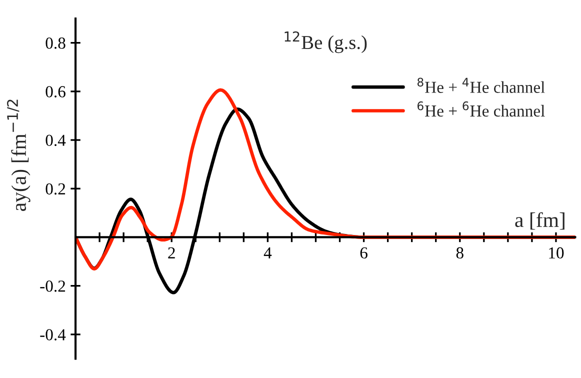 This screenshot has height=378, width=581. What do you see at coordinates (56, 43) in the screenshot?
I see `y-tick-label: 0.8` at bounding box center [56, 43].